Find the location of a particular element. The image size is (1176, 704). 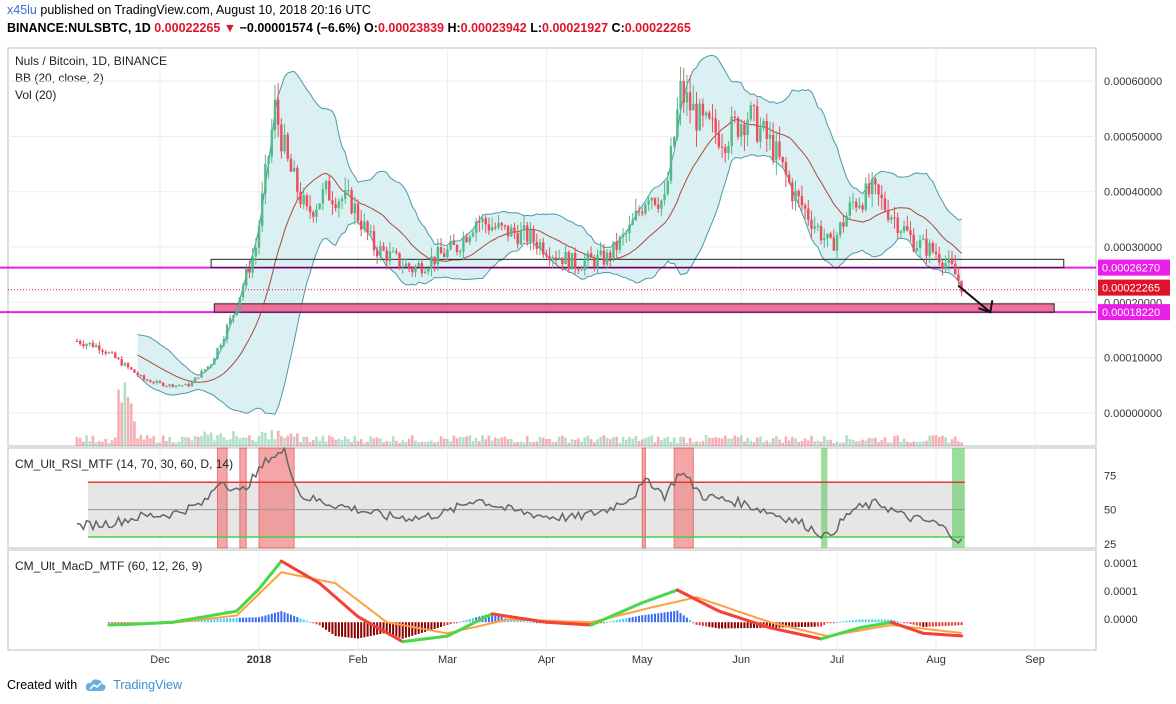

arrow-head-icon is located at coordinates (986, 307).